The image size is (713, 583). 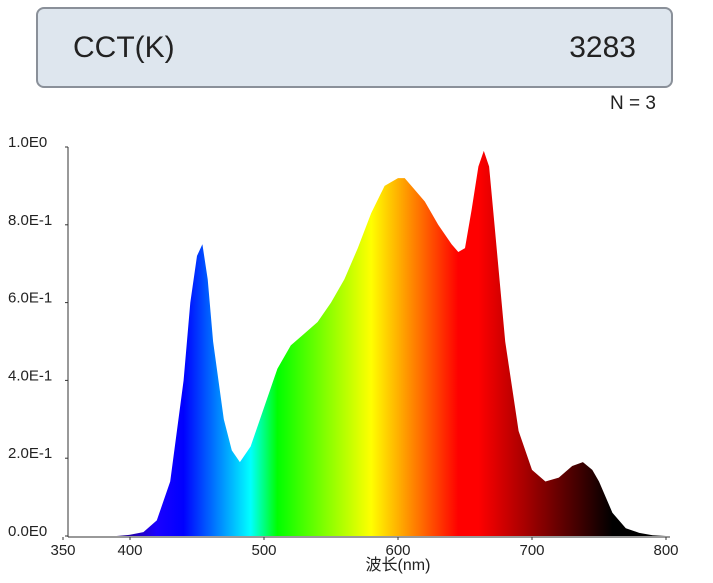 What do you see at coordinates (398, 565) in the screenshot?
I see `x-axis-label: 波长(nm)` at bounding box center [398, 565].